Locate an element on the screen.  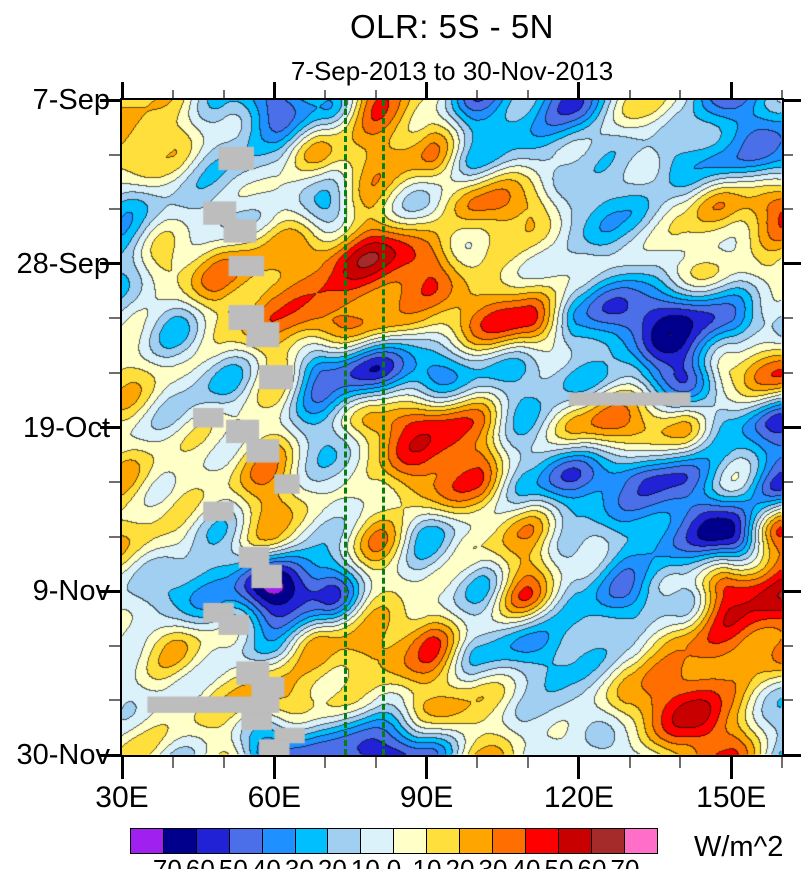
figure-title: OLR: 5S - 5N is located at coordinates (452, 26).